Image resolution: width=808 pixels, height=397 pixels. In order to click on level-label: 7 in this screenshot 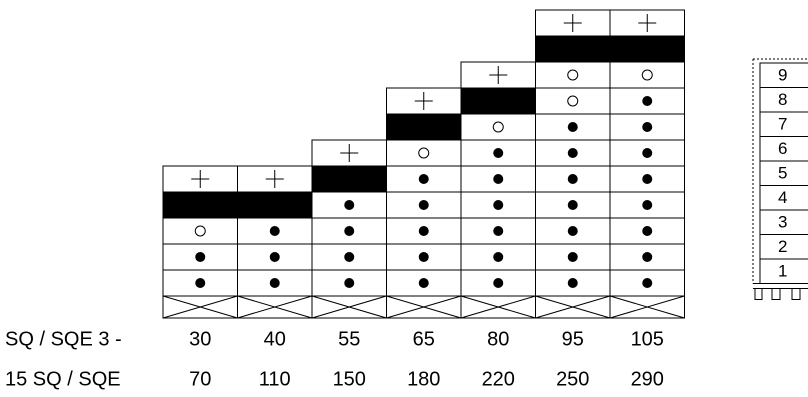, I will do `click(782, 124)`.